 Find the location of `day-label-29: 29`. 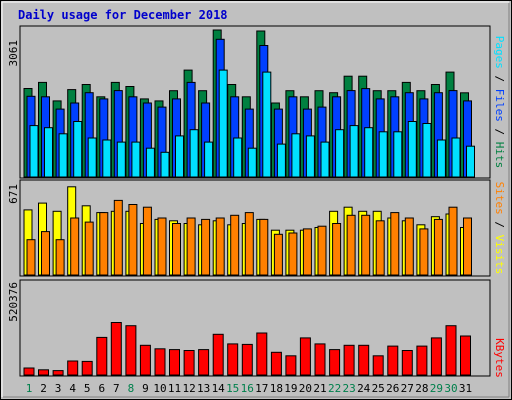

day-label-29: 29 is located at coordinates (436, 388).